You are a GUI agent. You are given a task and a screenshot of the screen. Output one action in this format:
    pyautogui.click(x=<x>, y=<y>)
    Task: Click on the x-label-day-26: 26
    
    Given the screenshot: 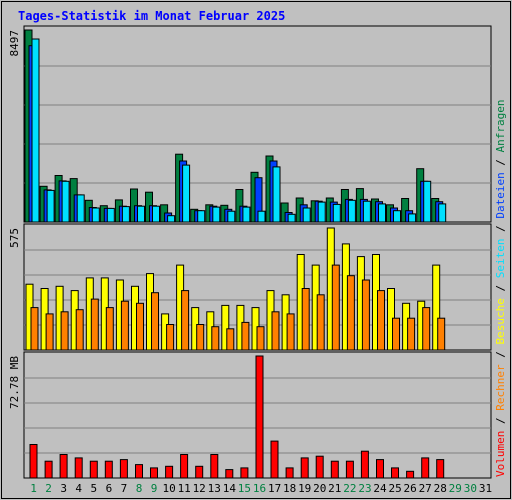 What is the action you would take?
    pyautogui.click(x=409, y=488)
    